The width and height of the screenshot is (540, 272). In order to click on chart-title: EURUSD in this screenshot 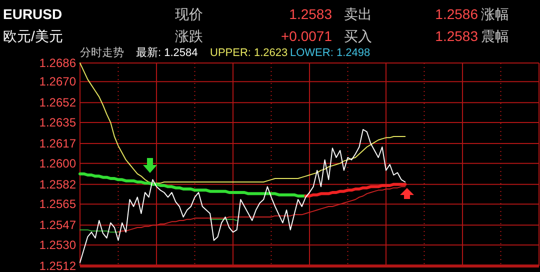, I will do `click(32, 14)`.